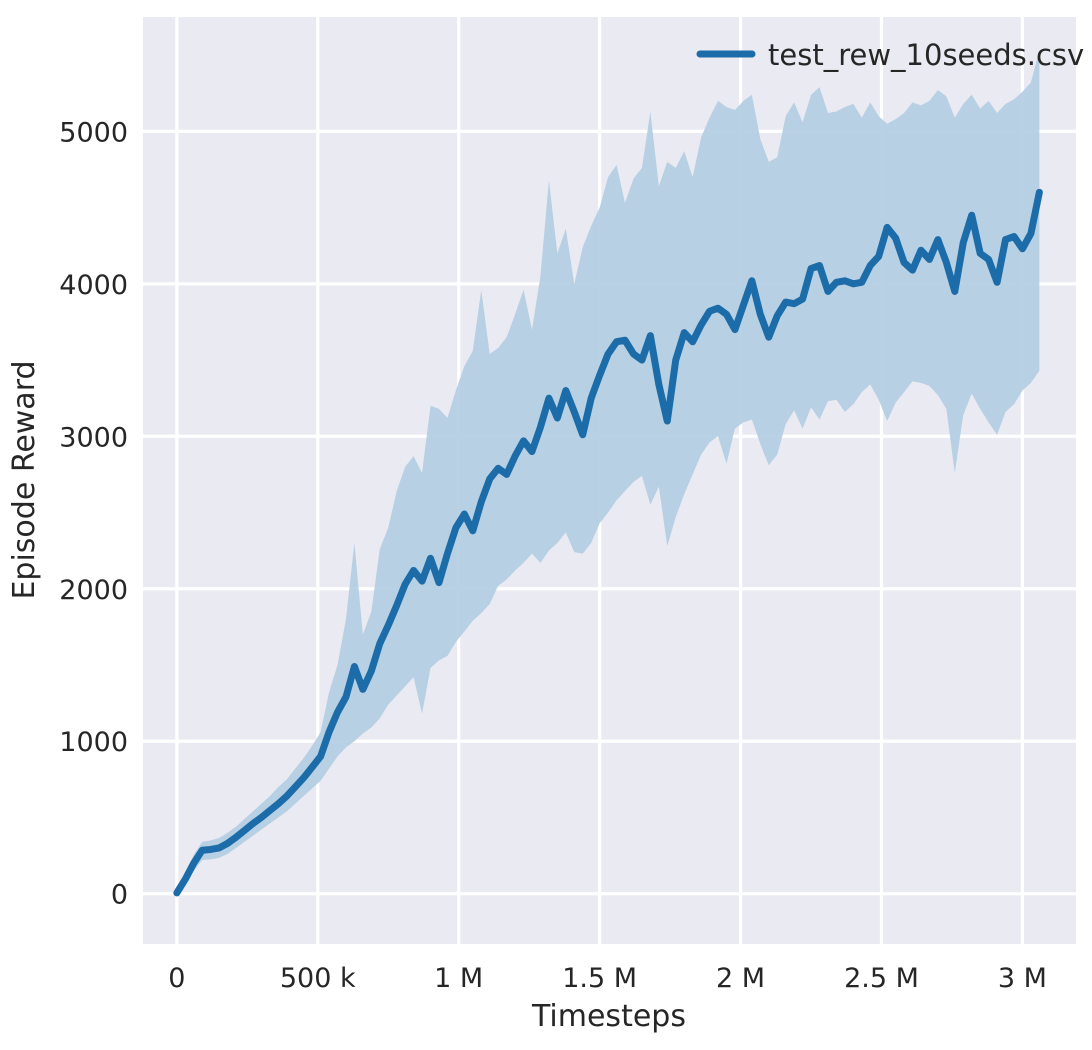 This screenshot has width=1092, height=1050. I want to click on x-tick-label: 500 k, so click(318, 978).